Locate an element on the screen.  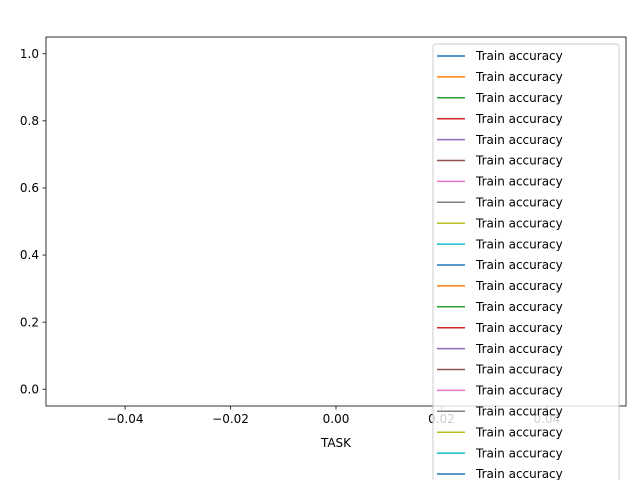
y-tick-label: 0.6 is located at coordinates (29, 188).